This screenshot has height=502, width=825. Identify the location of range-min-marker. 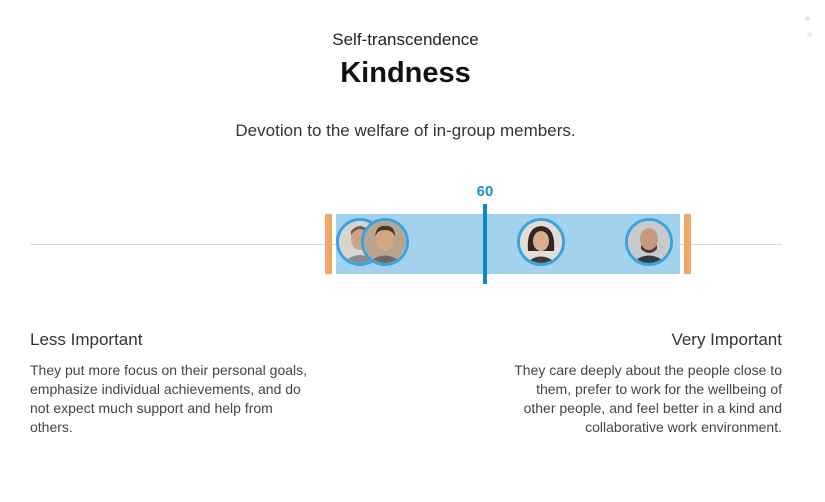
(328, 244).